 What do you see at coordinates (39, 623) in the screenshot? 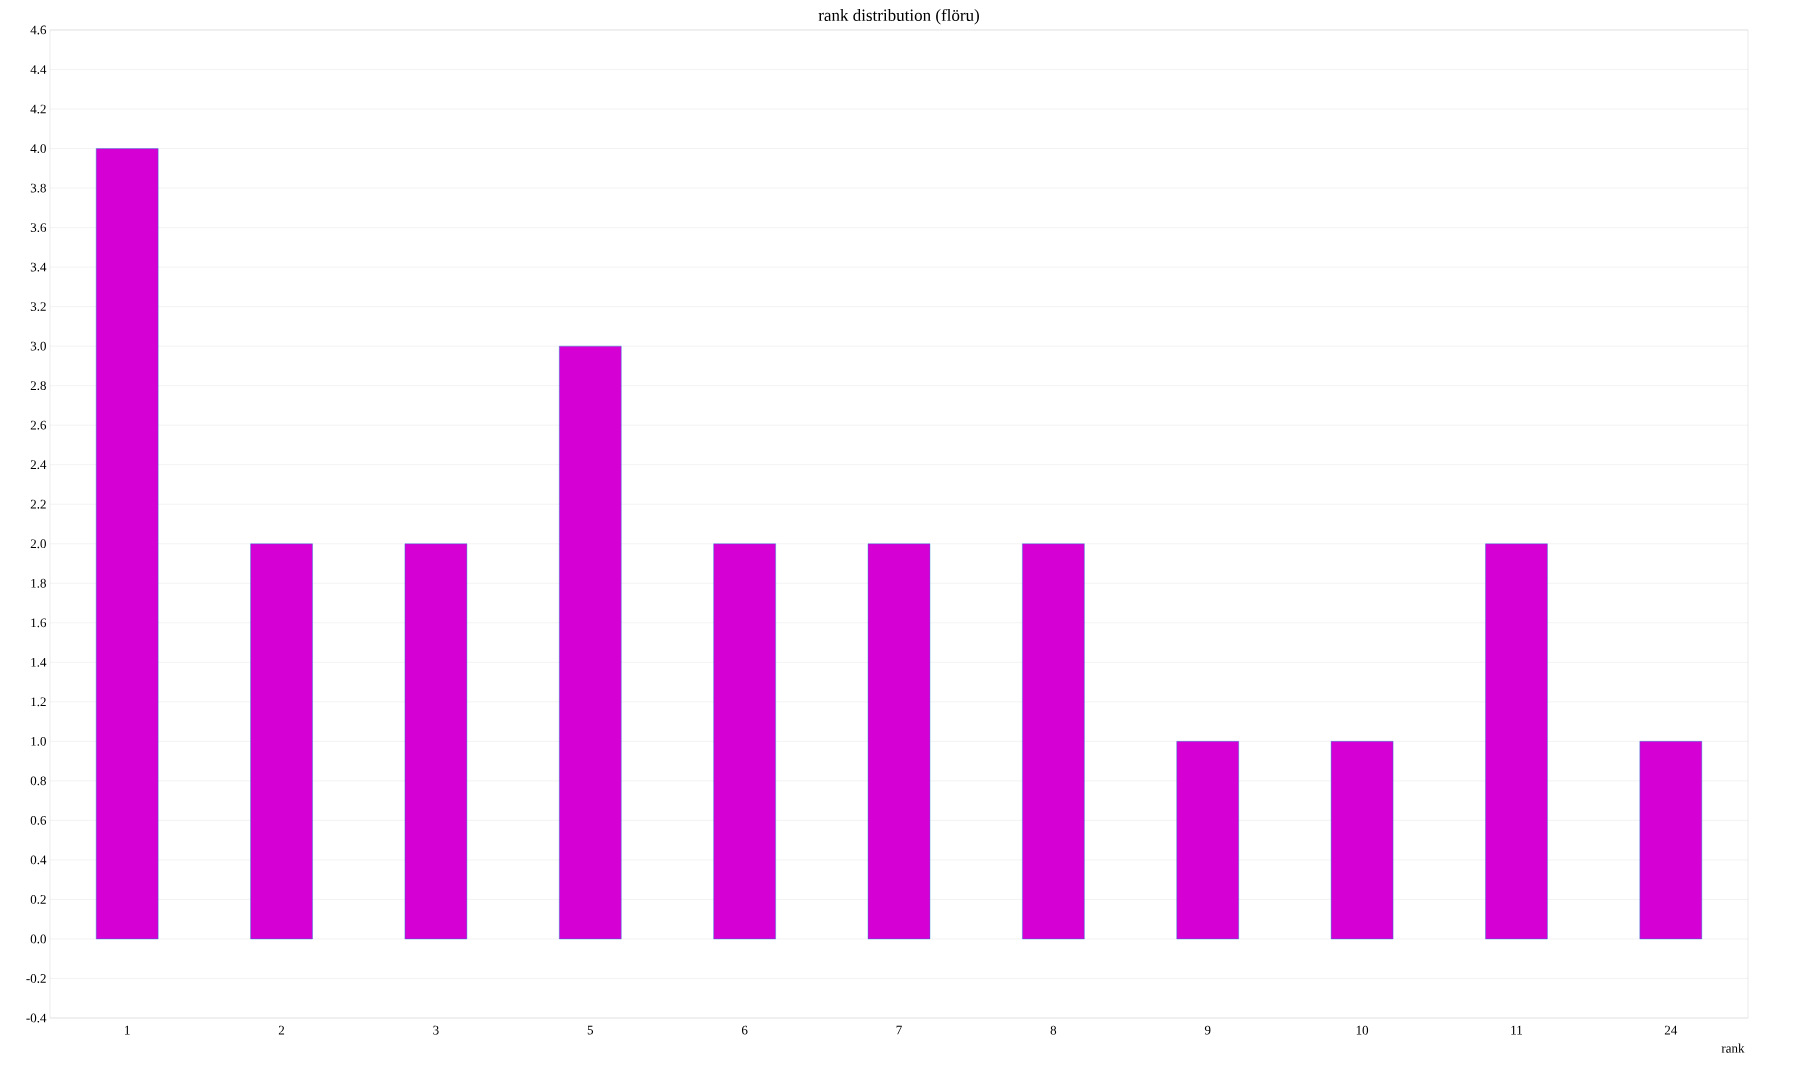
I see `y-tick-label: 1.6` at bounding box center [39, 623].